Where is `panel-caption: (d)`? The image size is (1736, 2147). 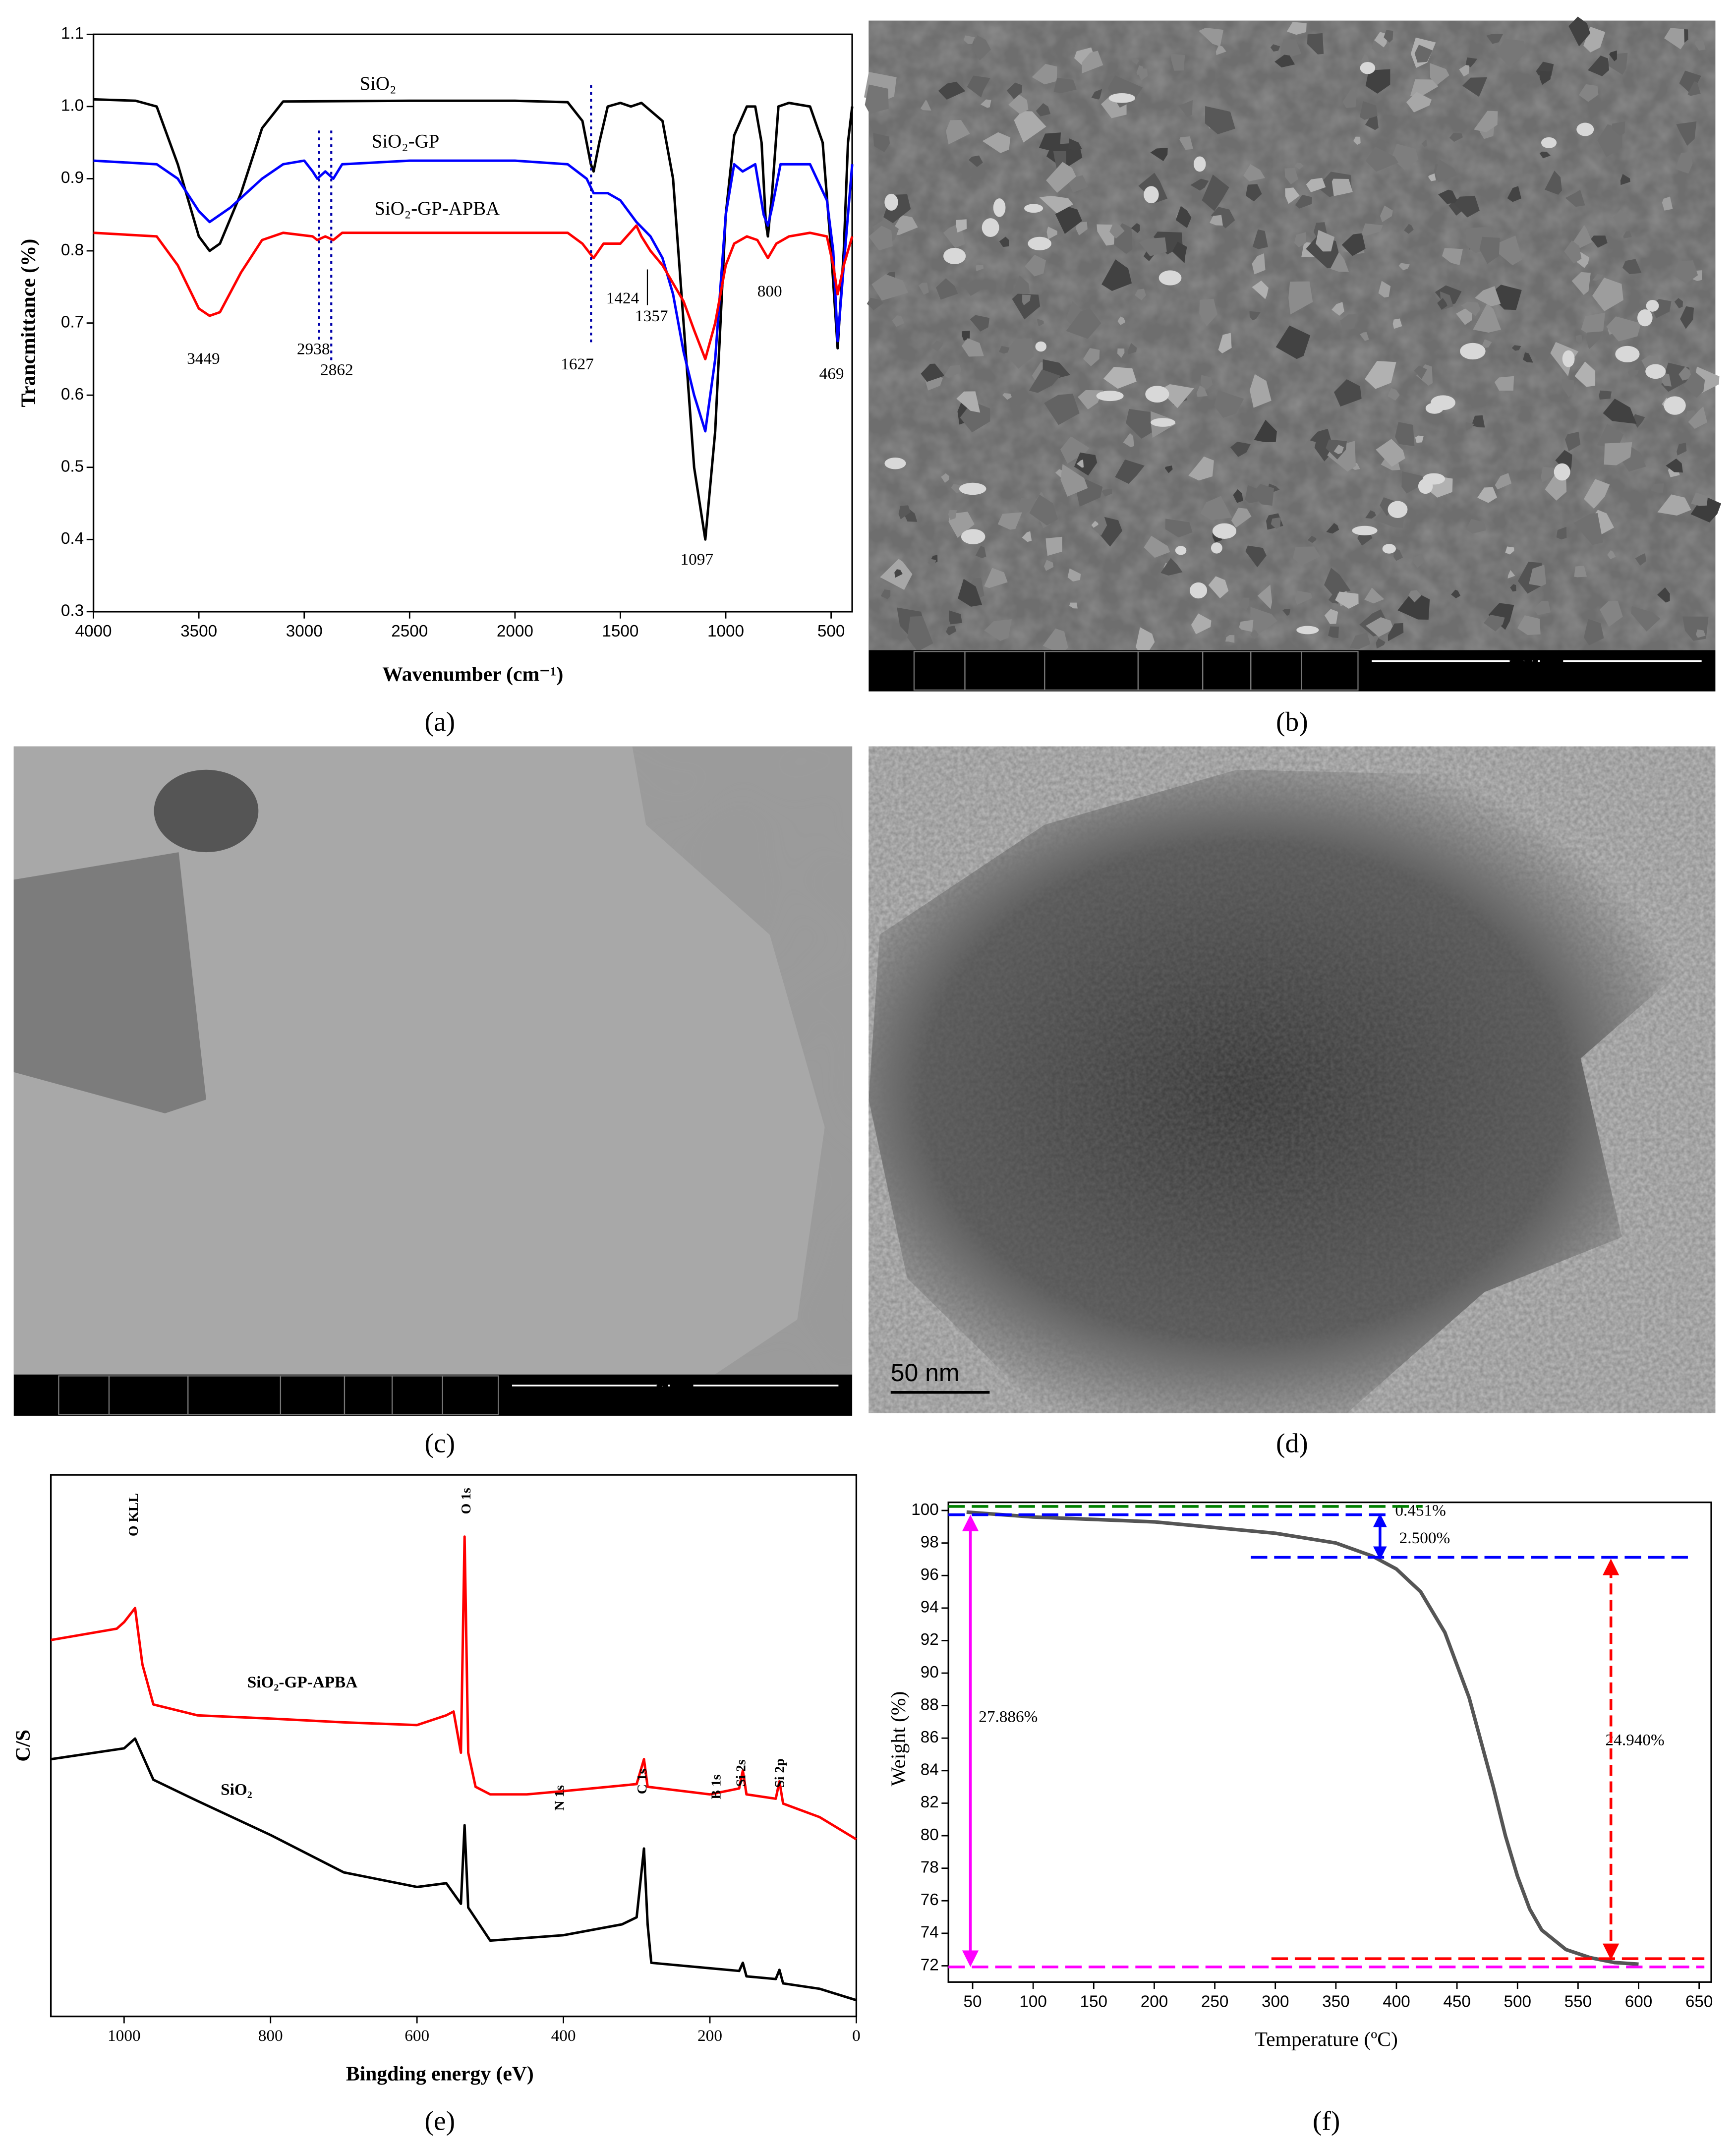
panel-caption: (d) is located at coordinates (1292, 1443).